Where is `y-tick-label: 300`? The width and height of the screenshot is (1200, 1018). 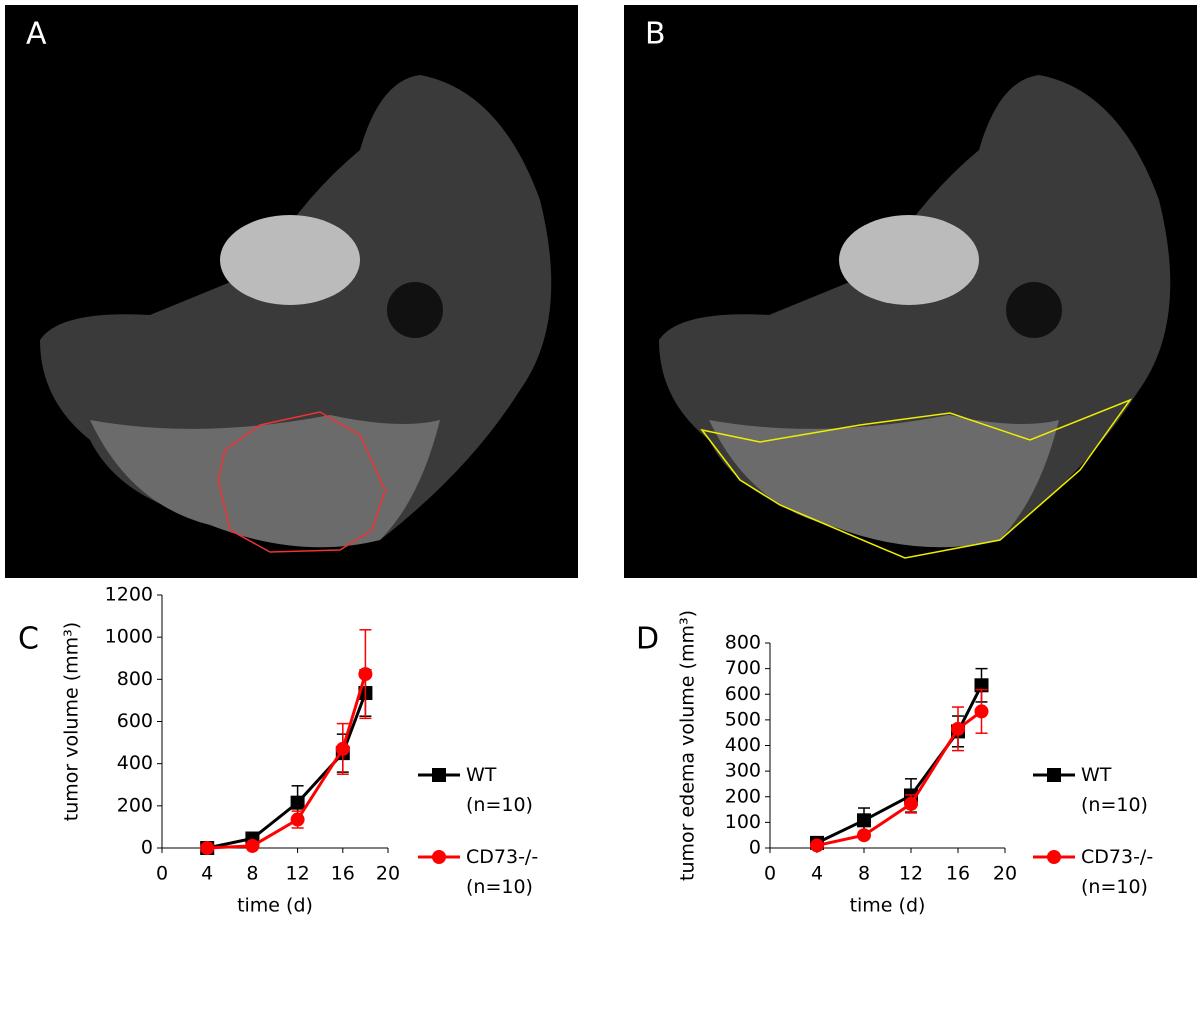 y-tick-label: 300 is located at coordinates (743, 771).